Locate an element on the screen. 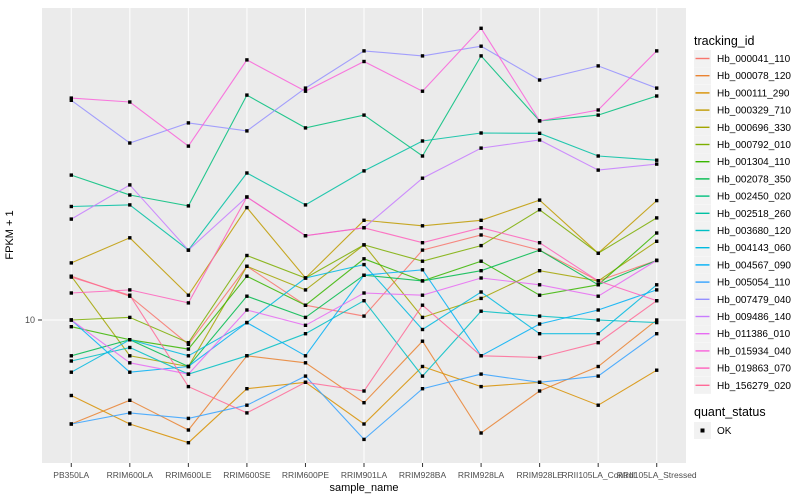 This screenshot has height=500, width=800. legend-item-Hb_005054_110: Hb_005054_110 is located at coordinates (742, 282).